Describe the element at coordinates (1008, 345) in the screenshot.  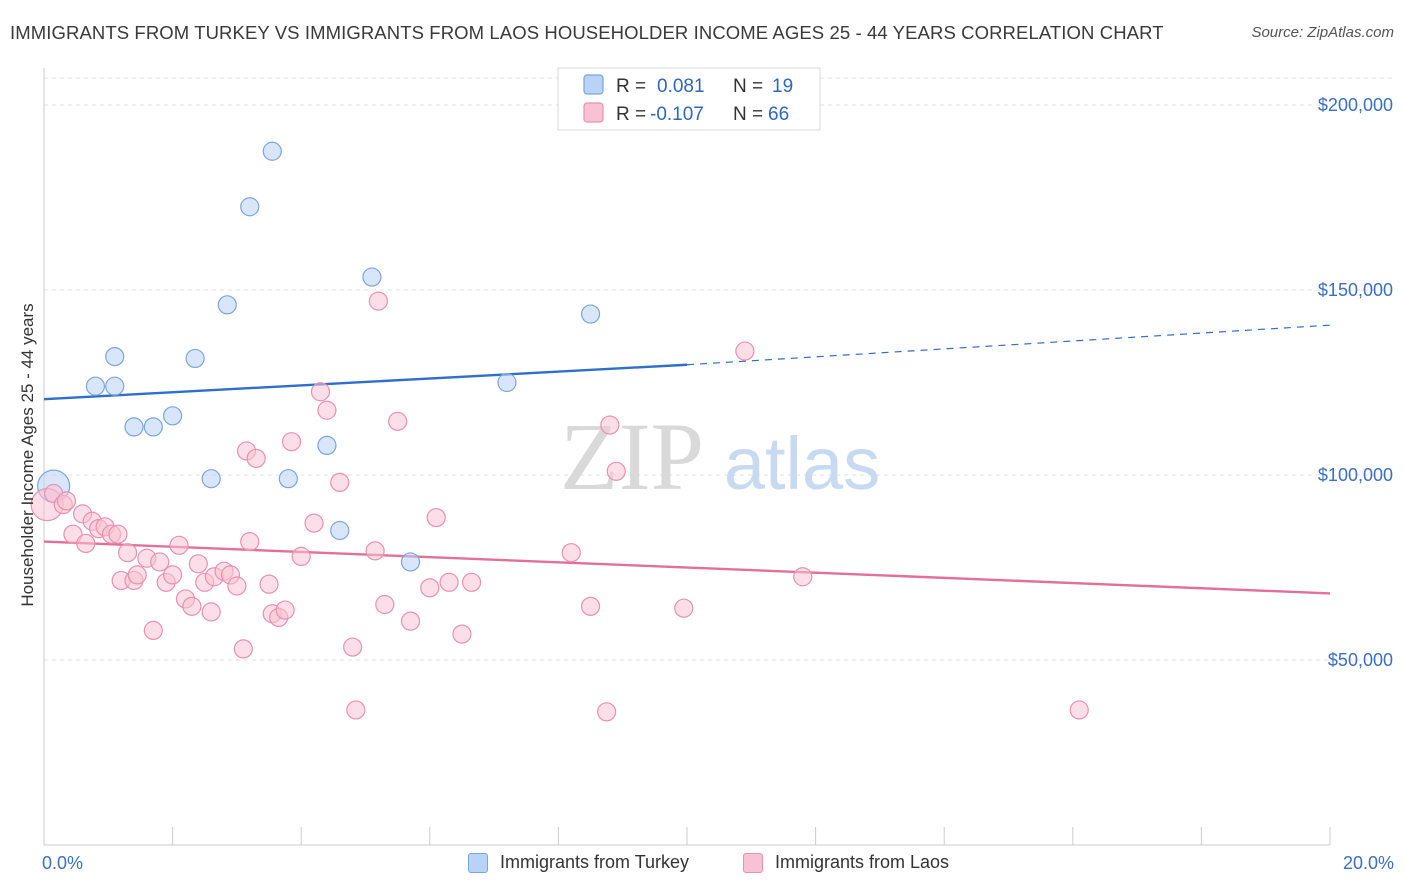
I see `trend-line-extension-turkey` at that location.